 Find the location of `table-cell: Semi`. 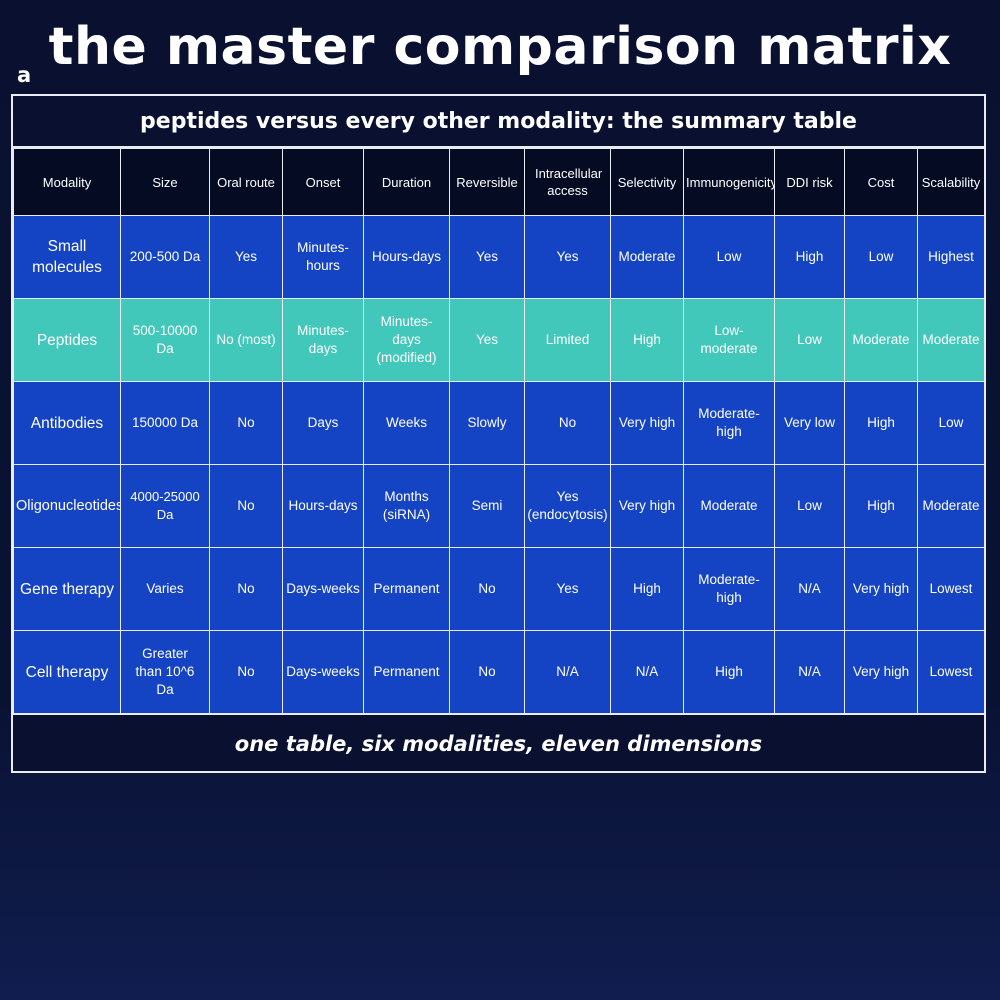

table-cell: Semi is located at coordinates (487, 506).